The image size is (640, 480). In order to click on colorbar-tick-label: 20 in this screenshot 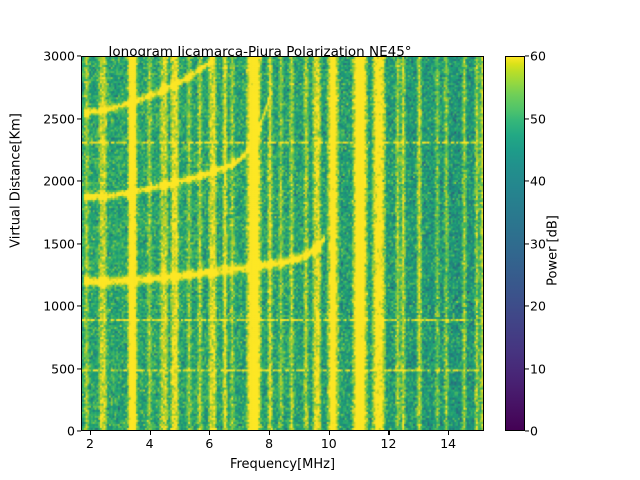, I will do `click(538, 306)`.